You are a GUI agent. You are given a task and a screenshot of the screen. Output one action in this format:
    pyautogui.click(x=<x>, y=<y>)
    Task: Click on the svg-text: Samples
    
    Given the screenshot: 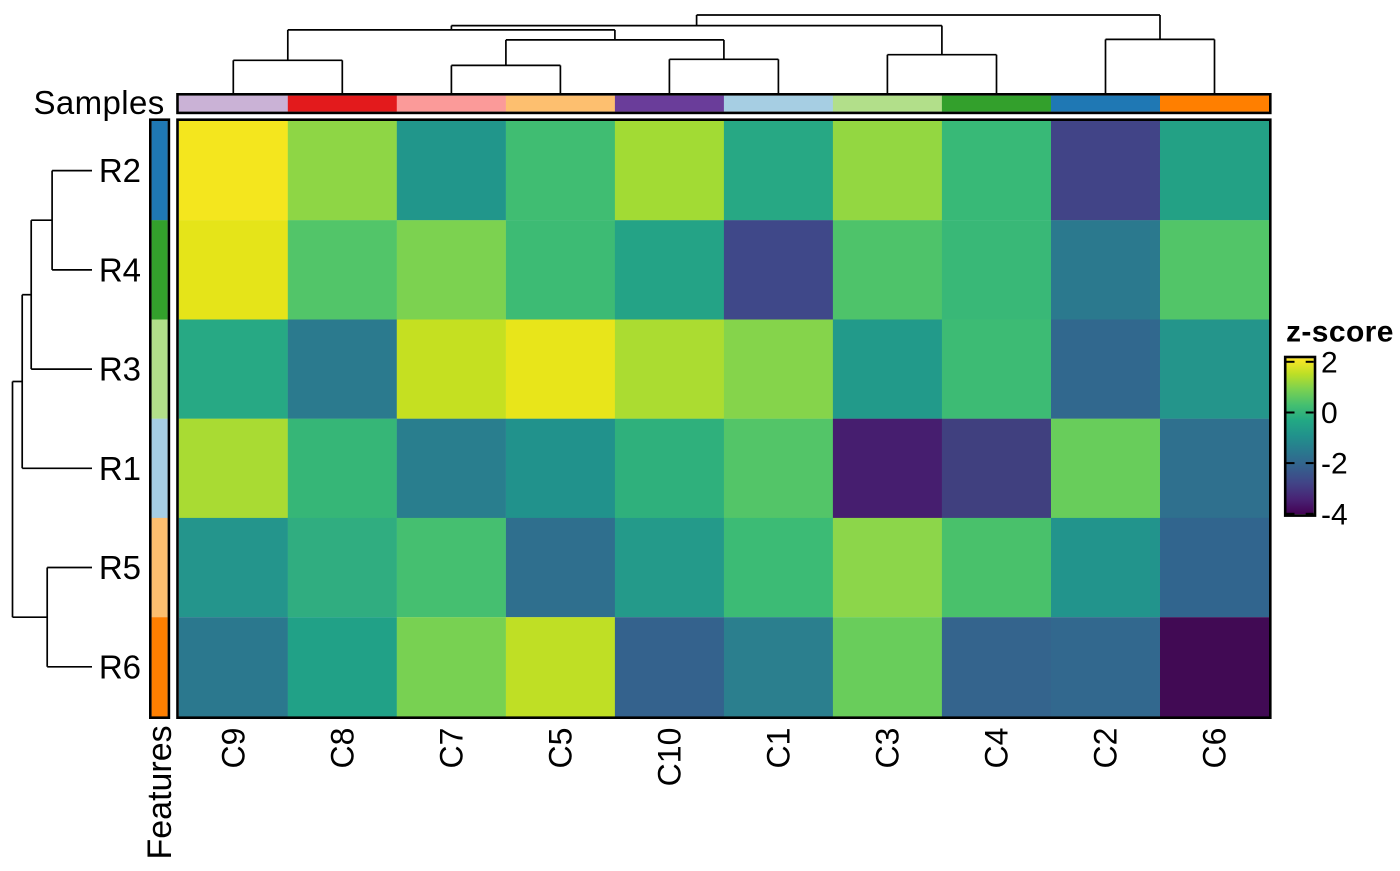 What is the action you would take?
    pyautogui.click(x=99, y=102)
    